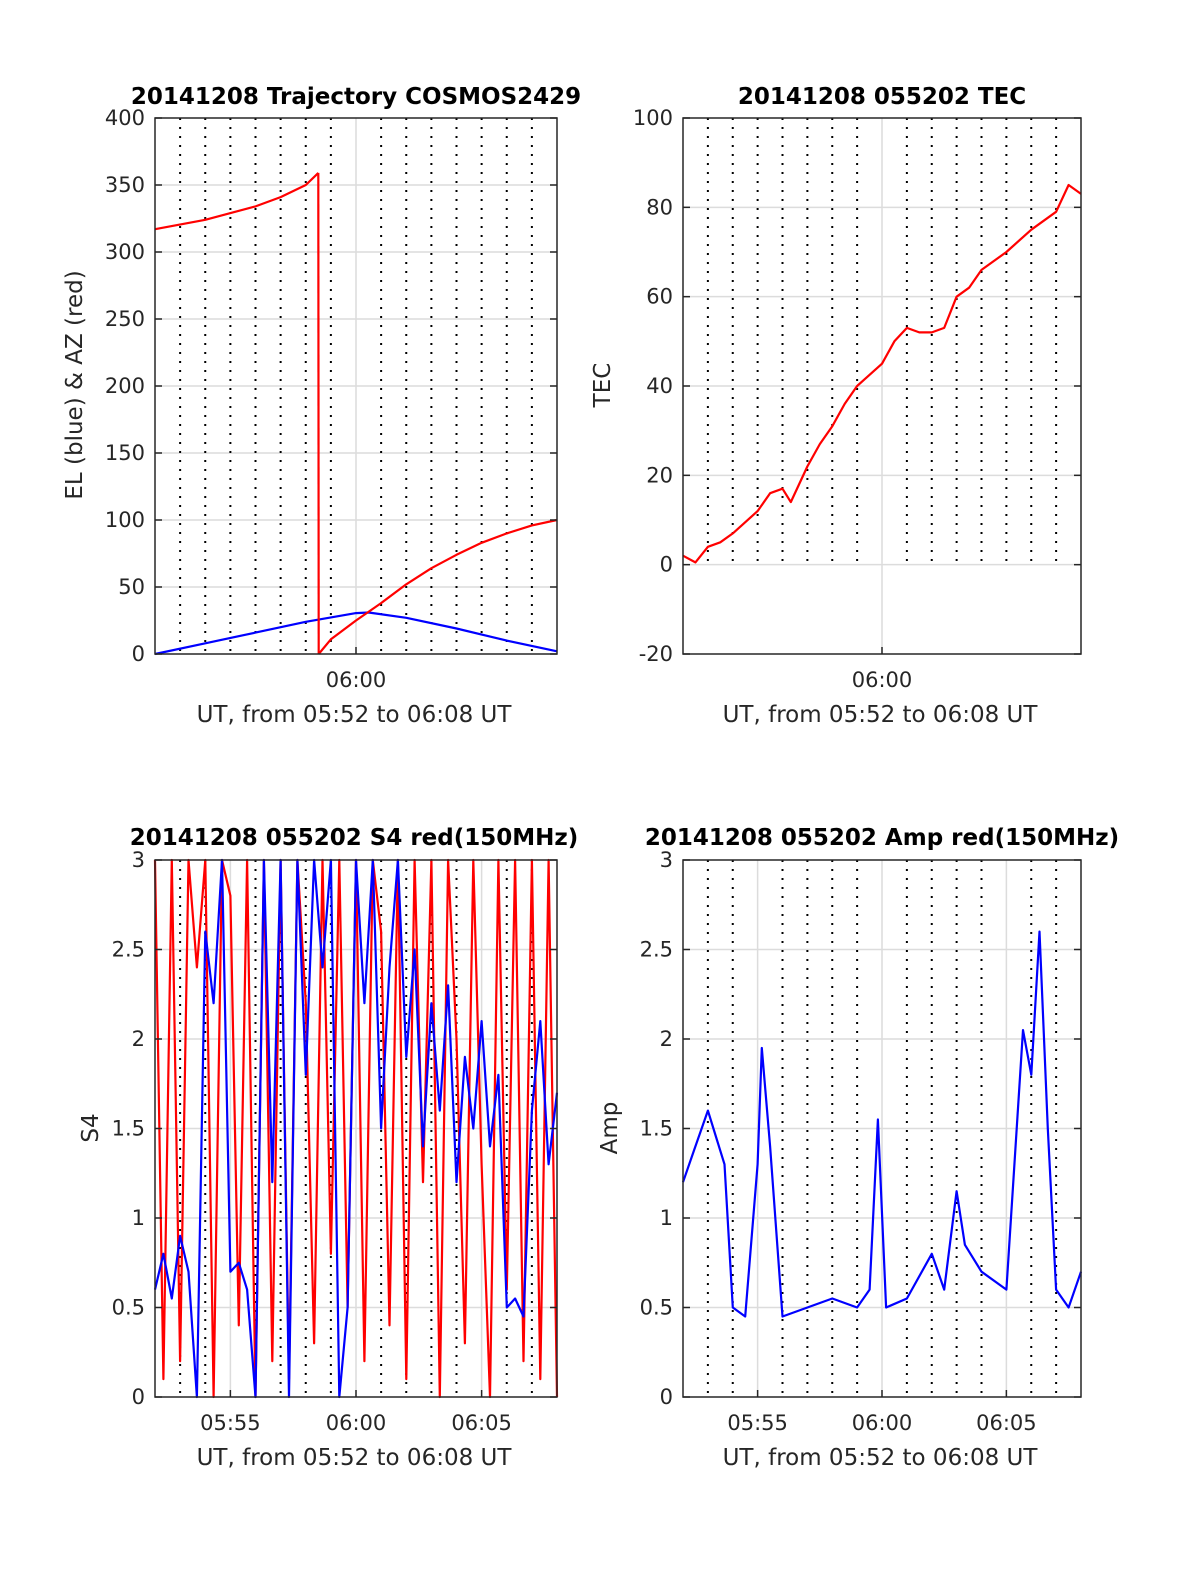  What do you see at coordinates (882, 373) in the screenshot?
I see `tec-series-red-line` at bounding box center [882, 373].